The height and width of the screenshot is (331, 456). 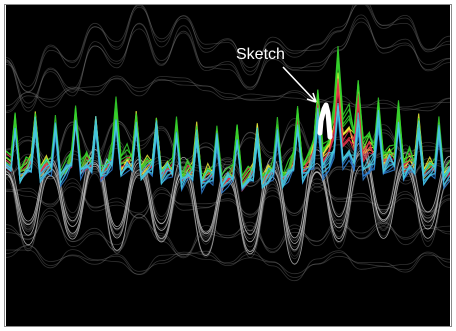 I want to click on annotation-arrow, so click(x=299, y=84).